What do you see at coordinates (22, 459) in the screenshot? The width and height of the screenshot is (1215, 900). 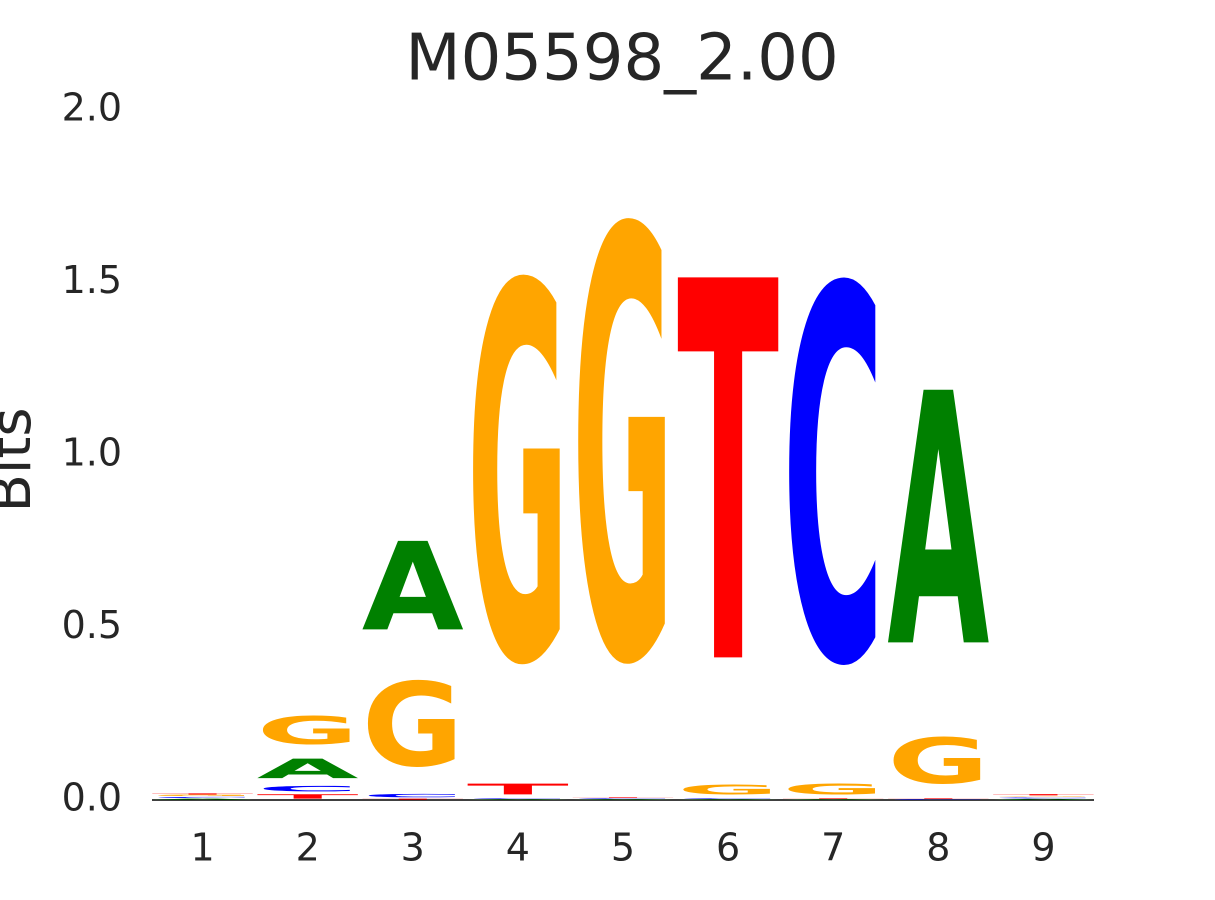 I see `y-axis-label: Bits` at bounding box center [22, 459].